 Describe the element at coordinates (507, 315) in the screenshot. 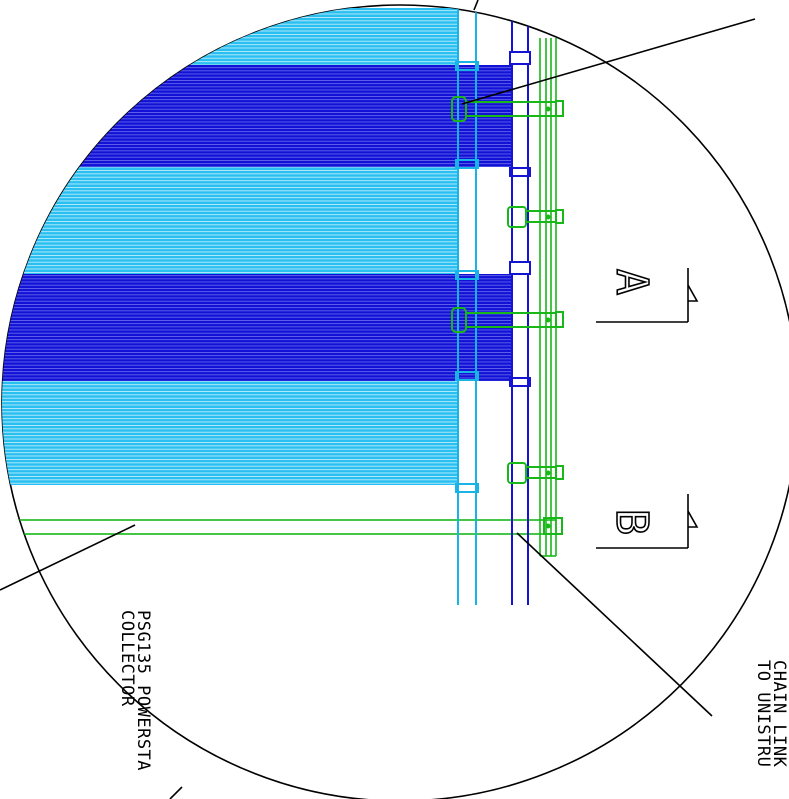

I see `green-clamps` at that location.